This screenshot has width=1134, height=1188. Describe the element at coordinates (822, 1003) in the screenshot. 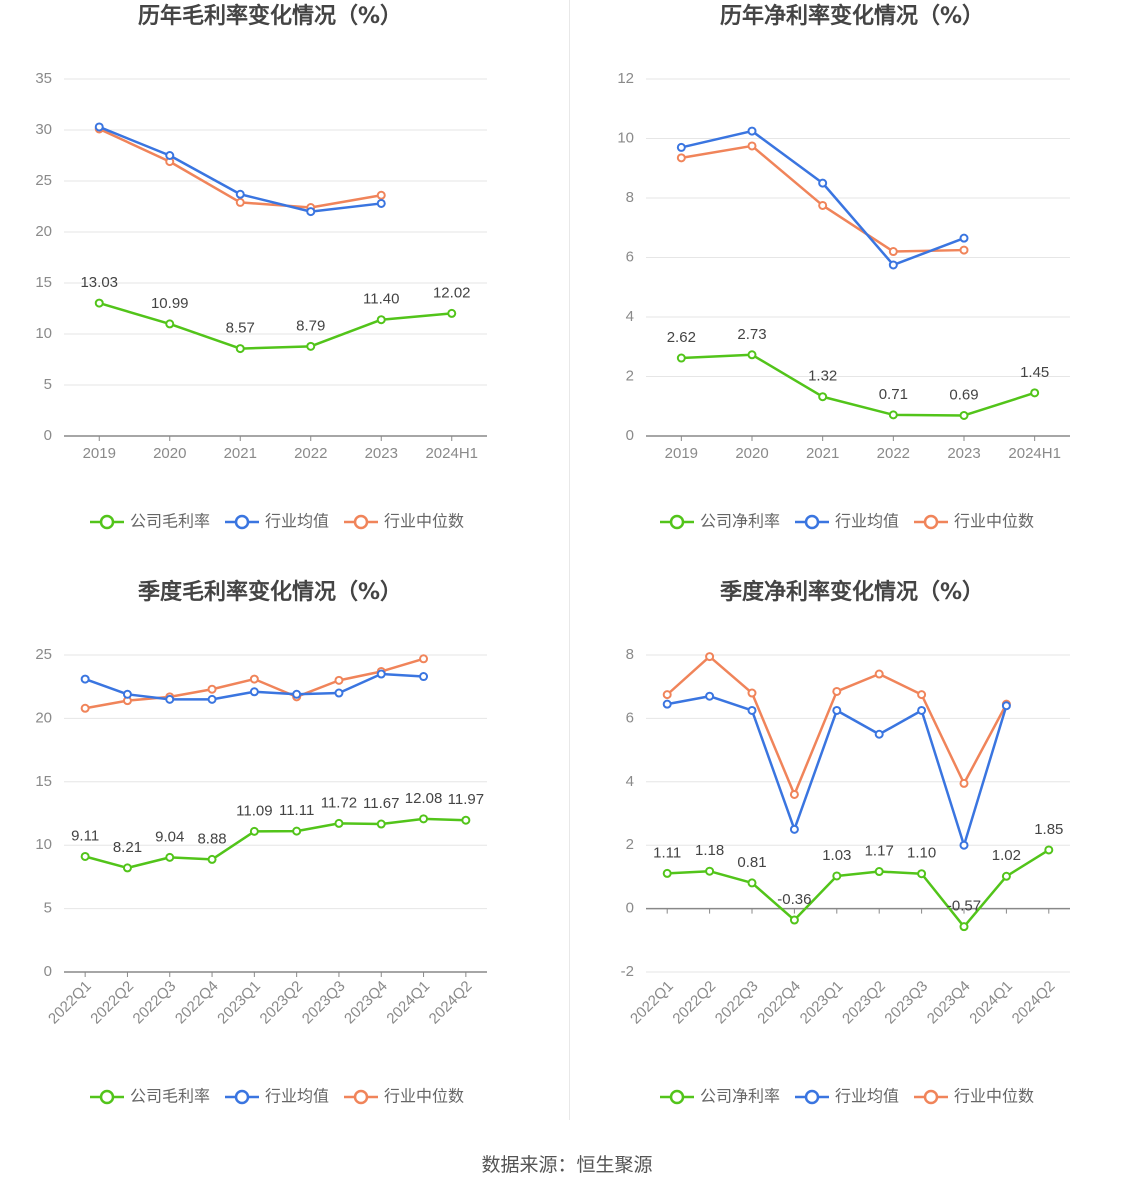

I see `x-tick-label: 2023Q1` at that location.